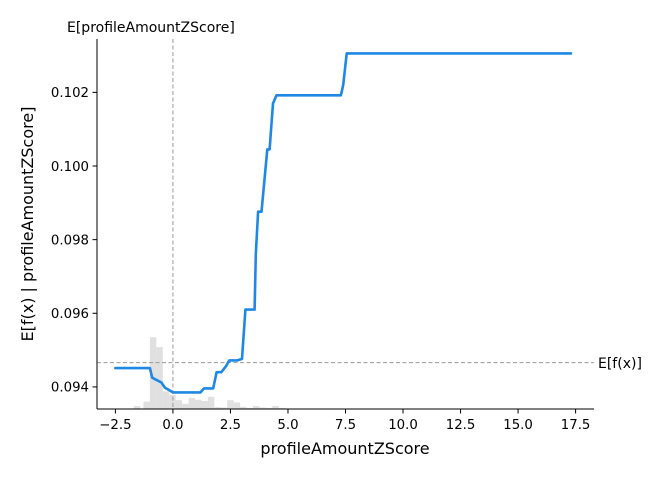 This screenshot has width=665, height=477. What do you see at coordinates (70, 240) in the screenshot?
I see `y-tick-label: 0.098` at bounding box center [70, 240].